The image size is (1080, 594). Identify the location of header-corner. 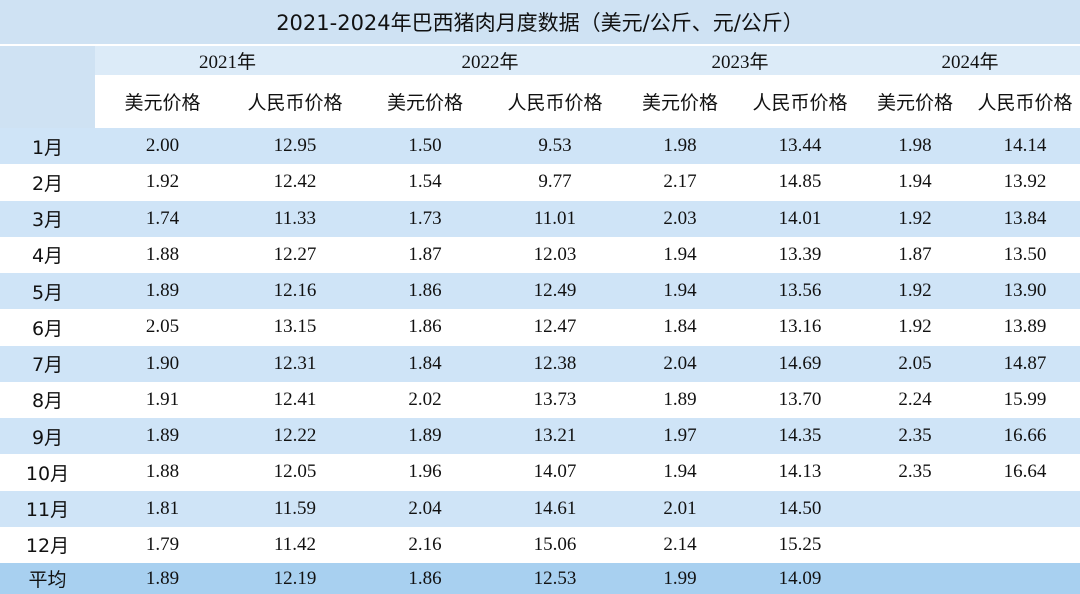
(47, 87).